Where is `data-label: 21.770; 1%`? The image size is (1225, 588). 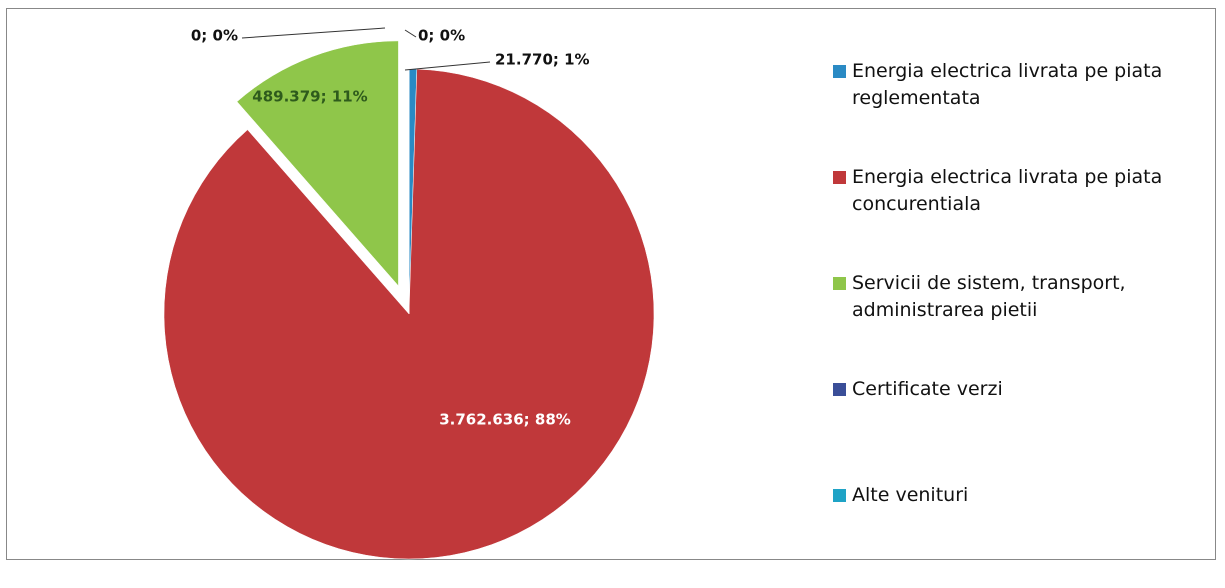 data-label: 21.770; 1% is located at coordinates (542, 60).